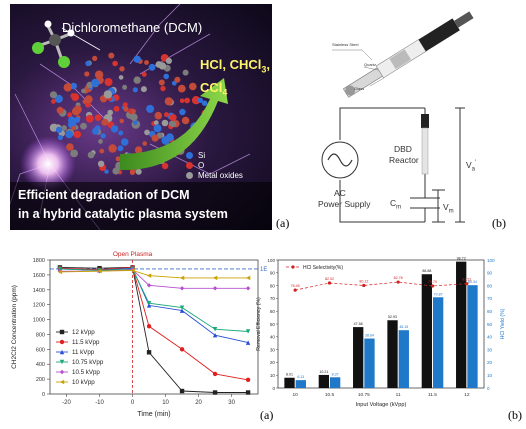 The image size is (526, 429). Describe the element at coordinates (198, 403) in the screenshot. I see `x-tick-label: 20` at that location.